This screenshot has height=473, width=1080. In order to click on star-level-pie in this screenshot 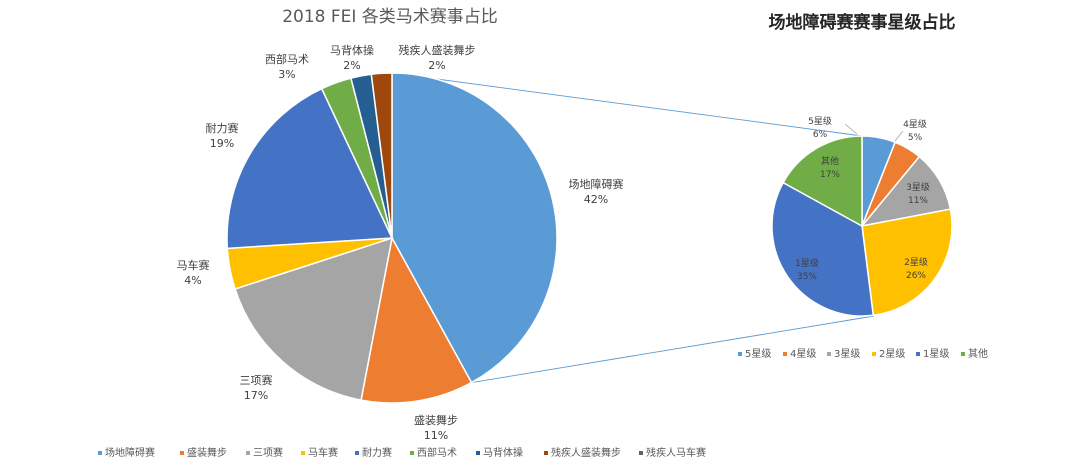, I will do `click(862, 226)`.